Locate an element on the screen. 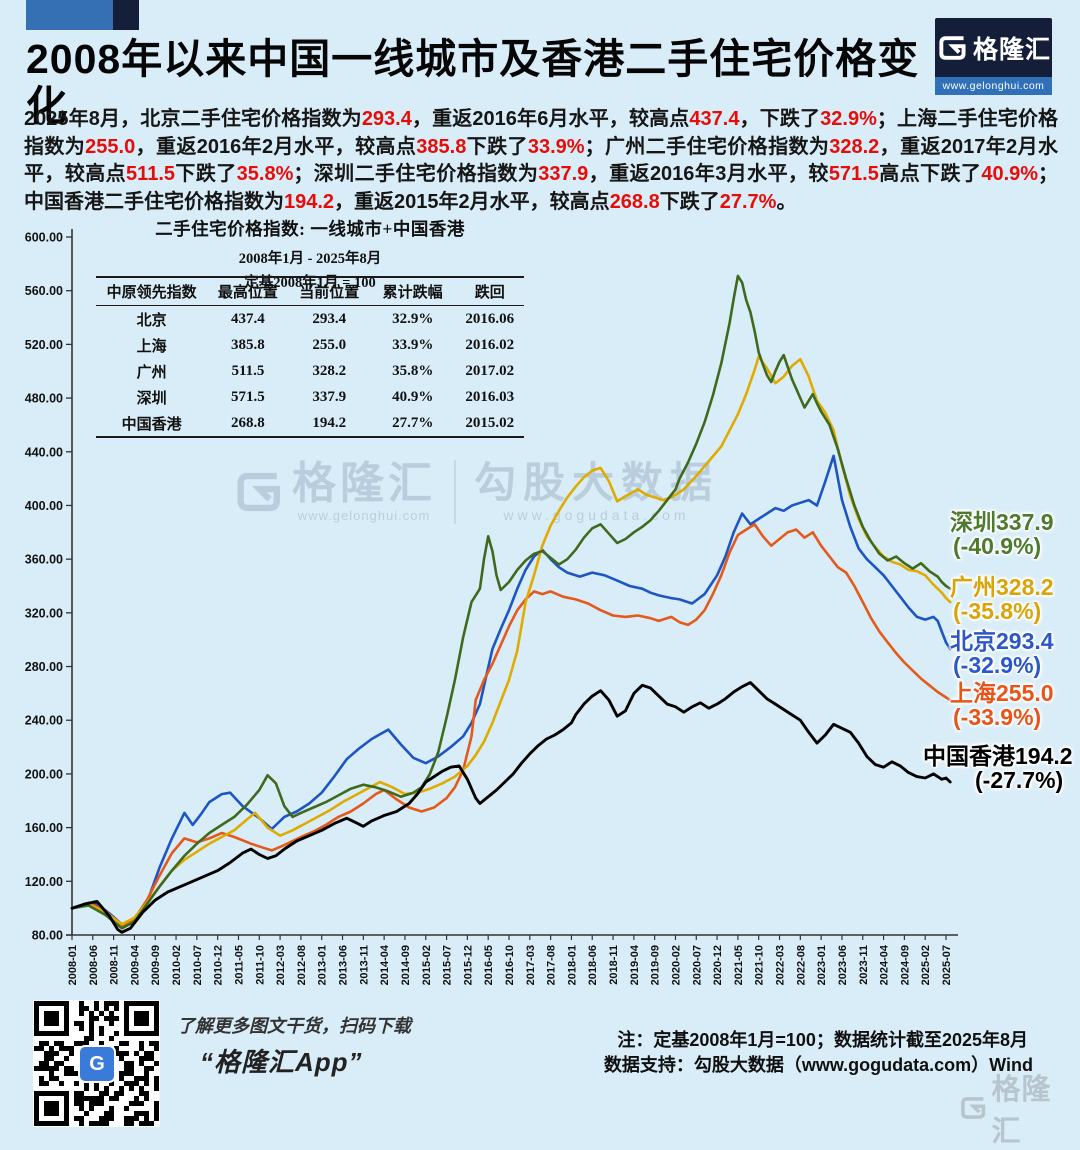 Image resolution: width=1080 pixels, height=1150 pixels. decor-bar-navy is located at coordinates (126, 15).